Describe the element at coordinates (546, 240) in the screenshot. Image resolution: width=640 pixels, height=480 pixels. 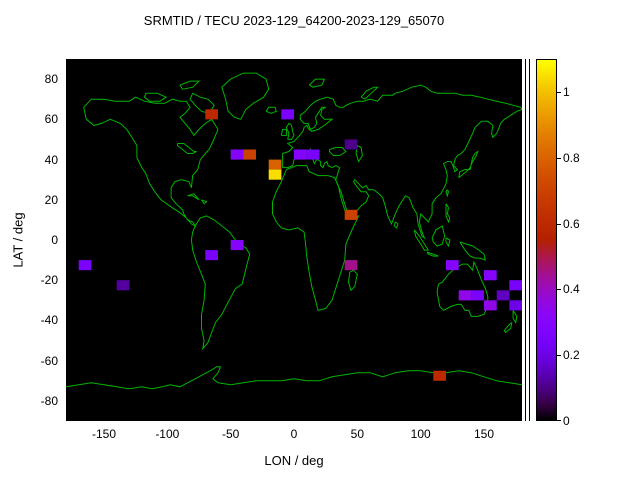
I see `colorbar` at that location.